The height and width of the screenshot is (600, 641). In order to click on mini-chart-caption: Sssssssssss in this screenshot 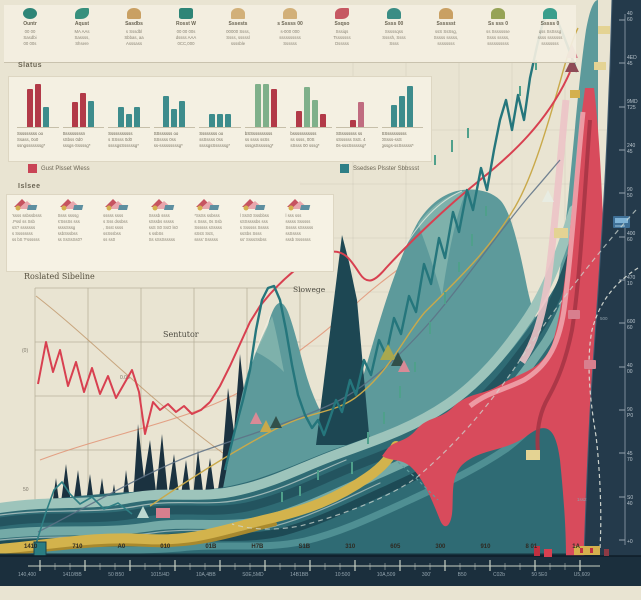, I will do `click(120, 133)`.